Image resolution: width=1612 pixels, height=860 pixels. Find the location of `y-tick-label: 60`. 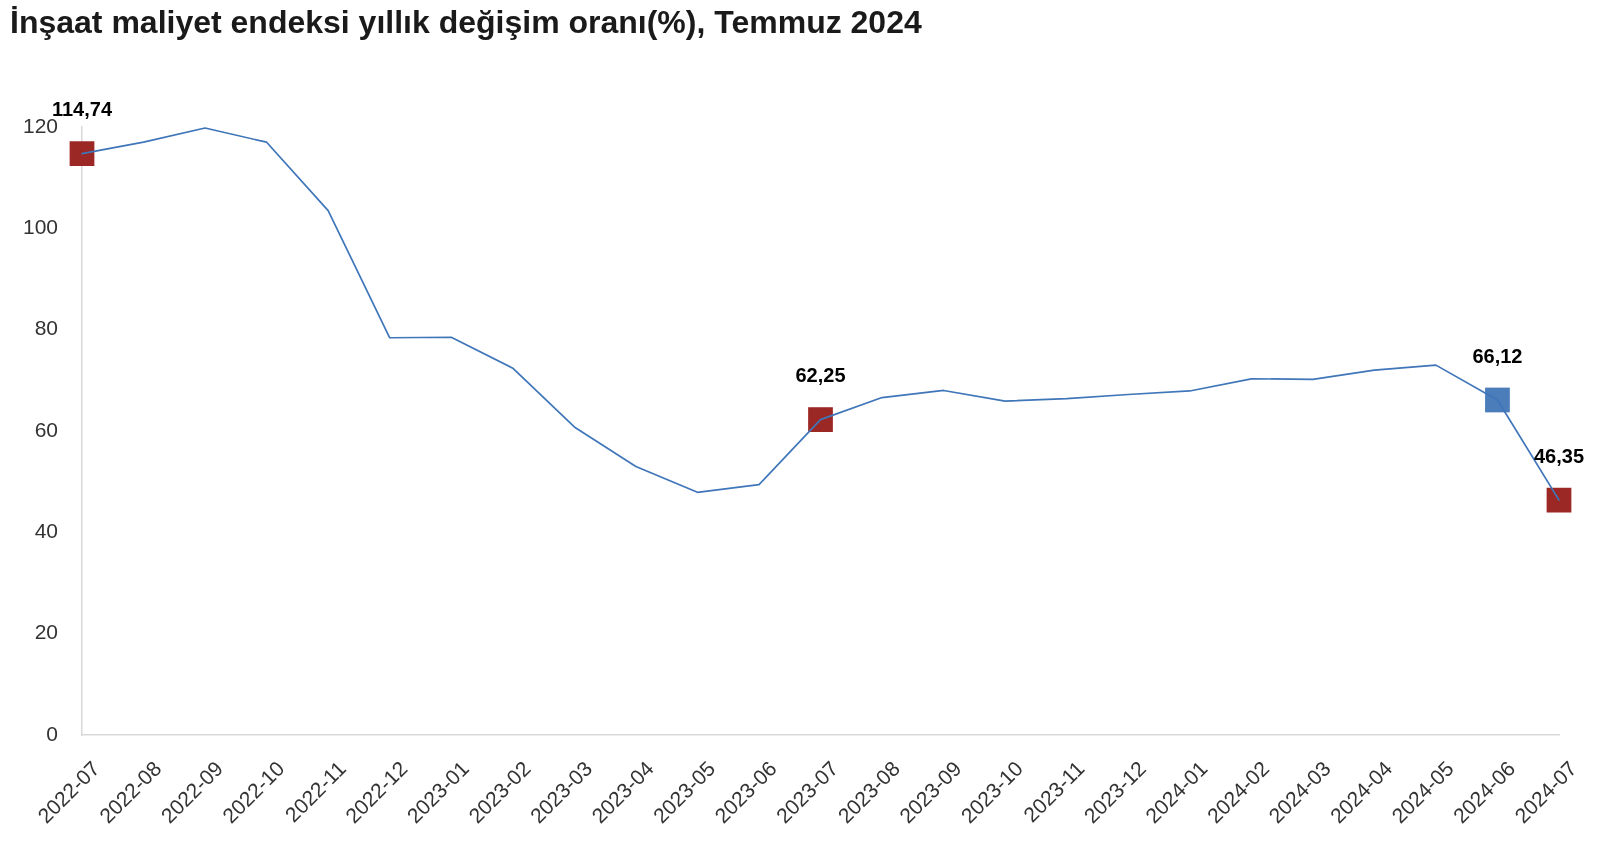

y-tick-label: 60 is located at coordinates (46, 429).